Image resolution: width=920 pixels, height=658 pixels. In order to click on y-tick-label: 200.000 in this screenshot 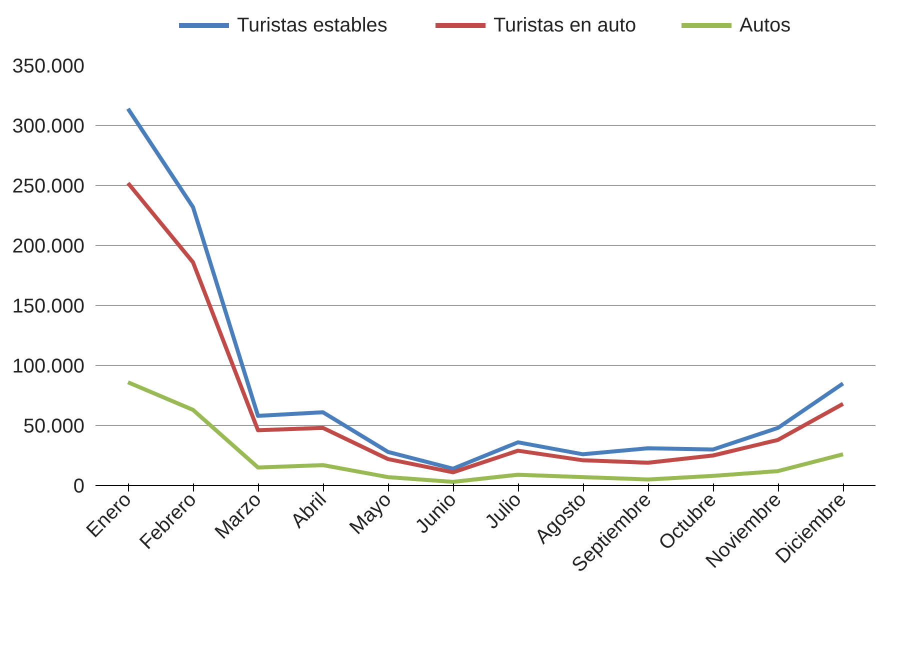, I will do `click(48, 247)`.